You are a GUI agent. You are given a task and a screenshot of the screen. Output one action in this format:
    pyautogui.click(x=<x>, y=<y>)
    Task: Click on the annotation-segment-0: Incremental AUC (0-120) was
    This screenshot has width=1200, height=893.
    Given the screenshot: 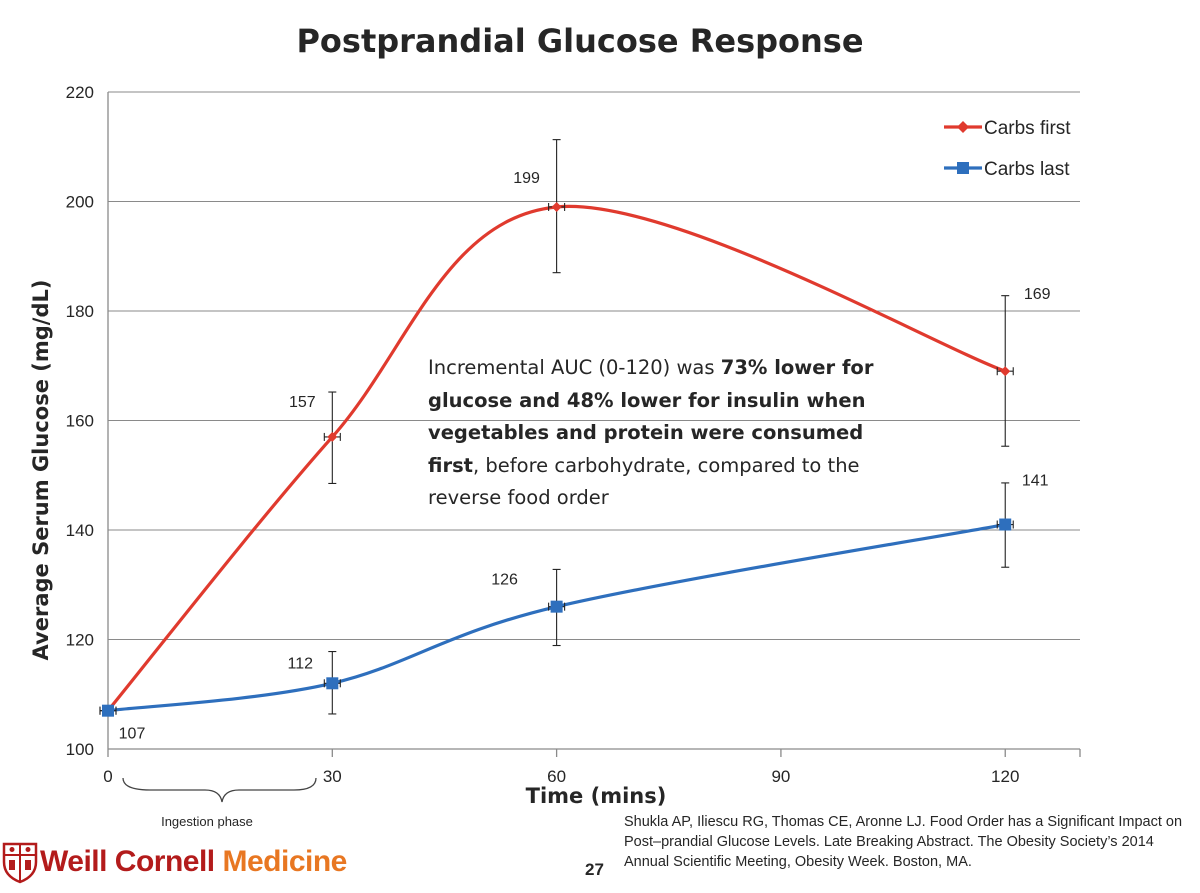 What is the action you would take?
    pyautogui.click(x=574, y=367)
    